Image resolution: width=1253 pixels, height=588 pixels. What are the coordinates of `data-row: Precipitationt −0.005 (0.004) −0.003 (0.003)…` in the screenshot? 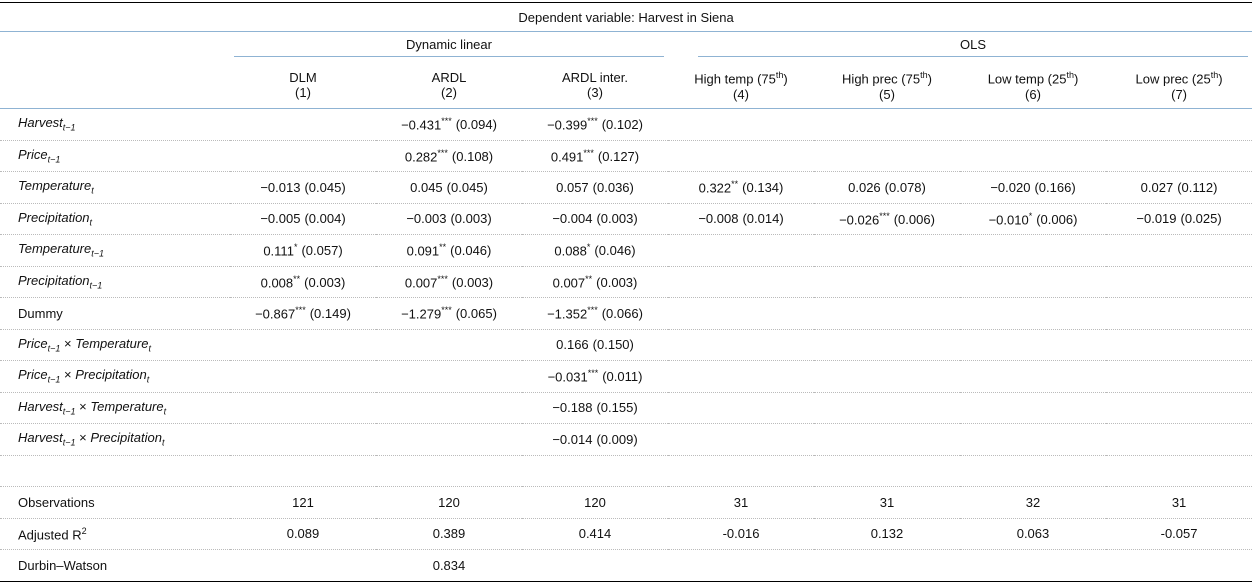 It's located at (626, 219).